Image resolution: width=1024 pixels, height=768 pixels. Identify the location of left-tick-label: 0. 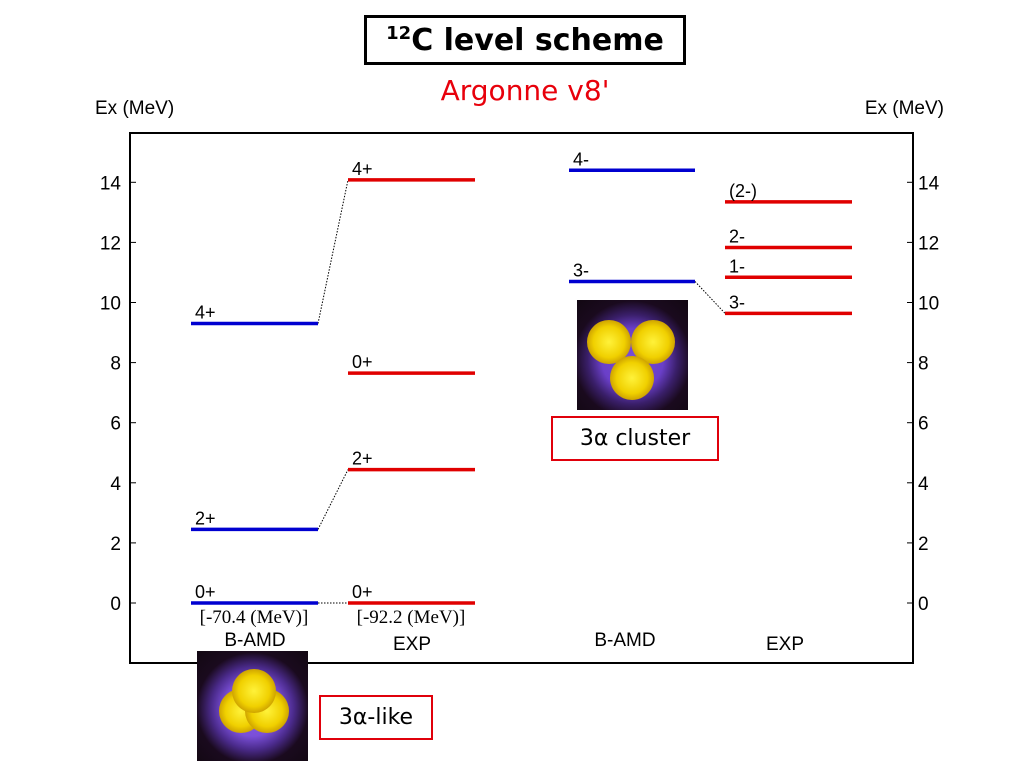
(115, 604).